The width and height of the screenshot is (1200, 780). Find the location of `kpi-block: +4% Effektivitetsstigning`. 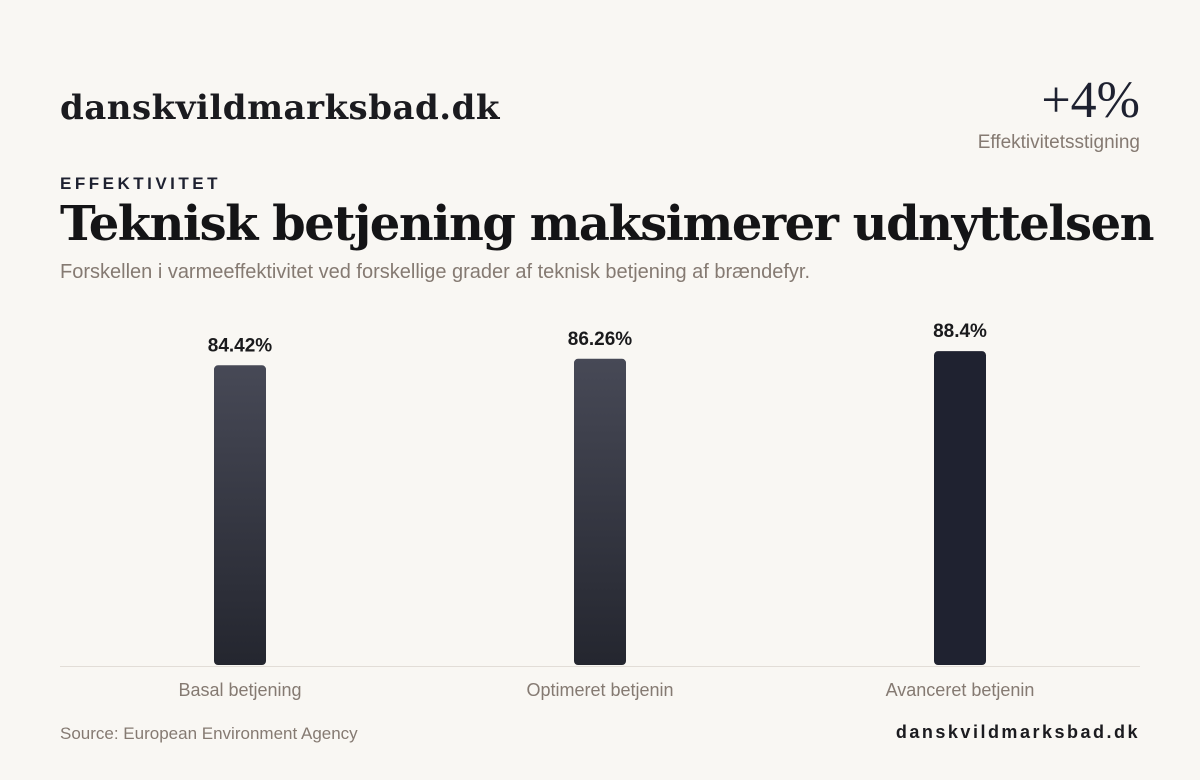

kpi-block: +4% Effektivitetsstigning is located at coordinates (1059, 114).